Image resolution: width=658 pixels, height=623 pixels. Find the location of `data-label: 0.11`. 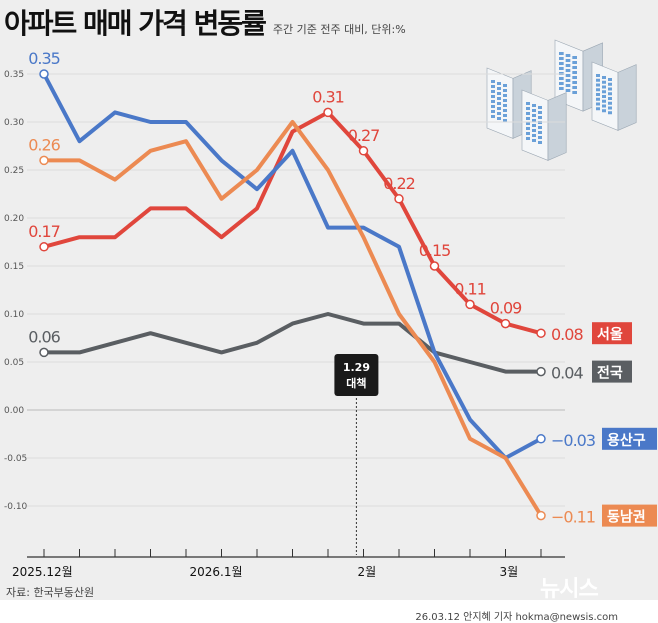

data-label: 0.11 is located at coordinates (470, 288).